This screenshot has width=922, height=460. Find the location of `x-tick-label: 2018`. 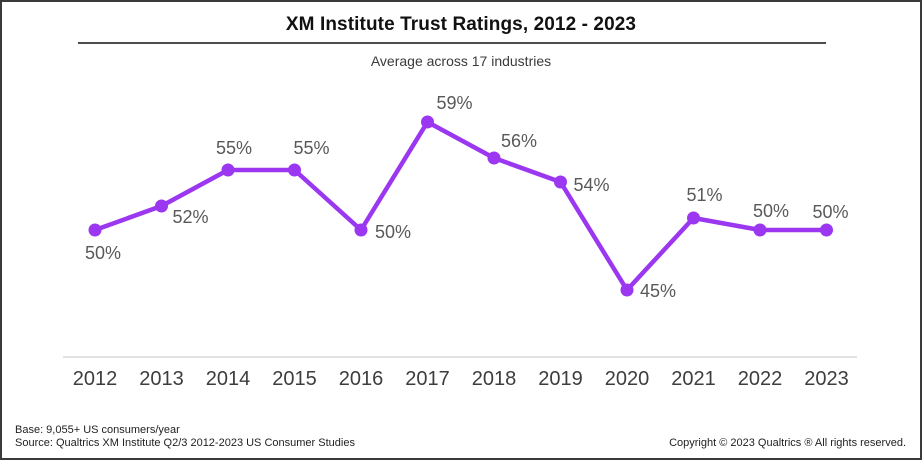

x-tick-label: 2018 is located at coordinates (494, 379).